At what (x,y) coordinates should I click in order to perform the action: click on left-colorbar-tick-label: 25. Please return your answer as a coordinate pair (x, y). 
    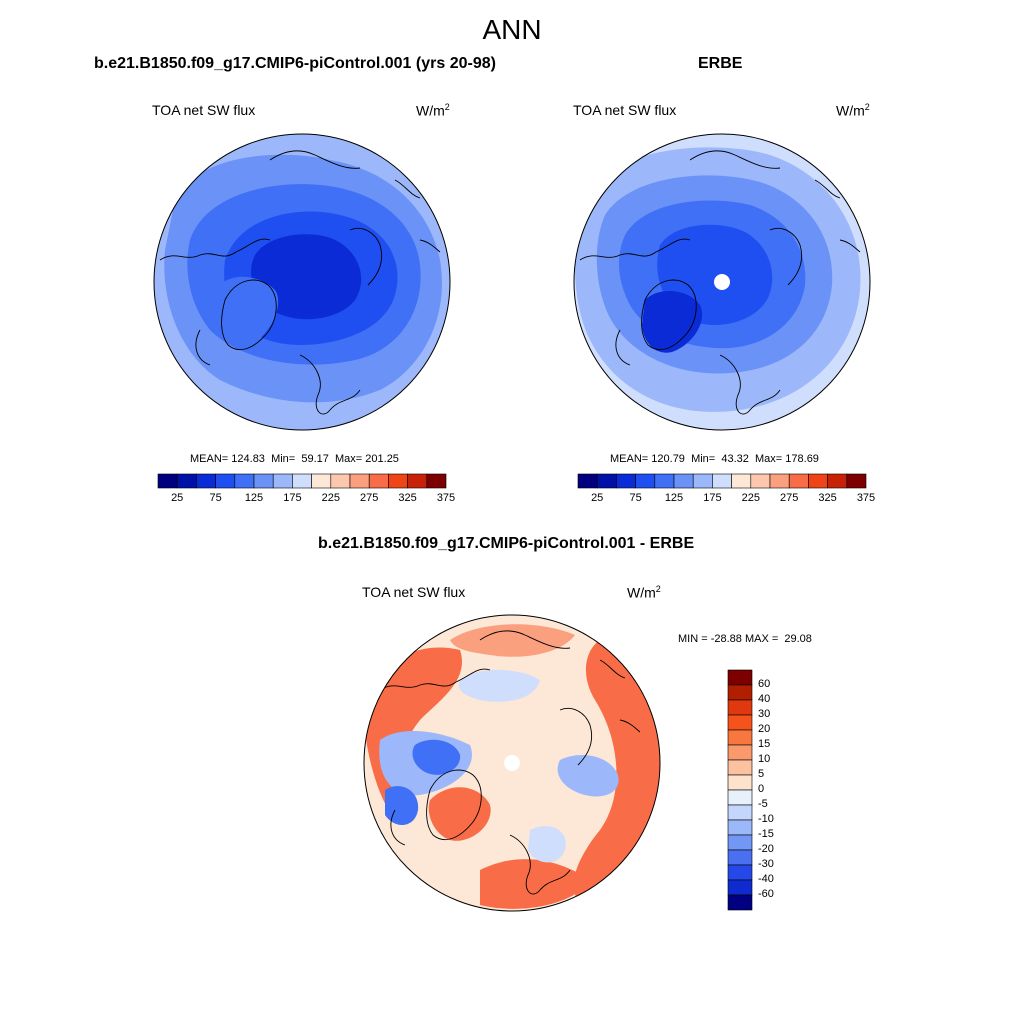
    Looking at the image, I should click on (177, 498).